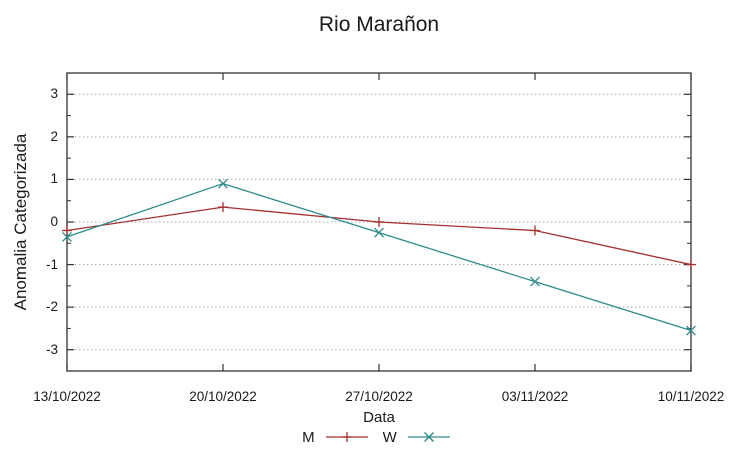 This screenshot has width=753, height=459. Describe the element at coordinates (51, 264) in the screenshot. I see `y-tick-label: -1` at that location.